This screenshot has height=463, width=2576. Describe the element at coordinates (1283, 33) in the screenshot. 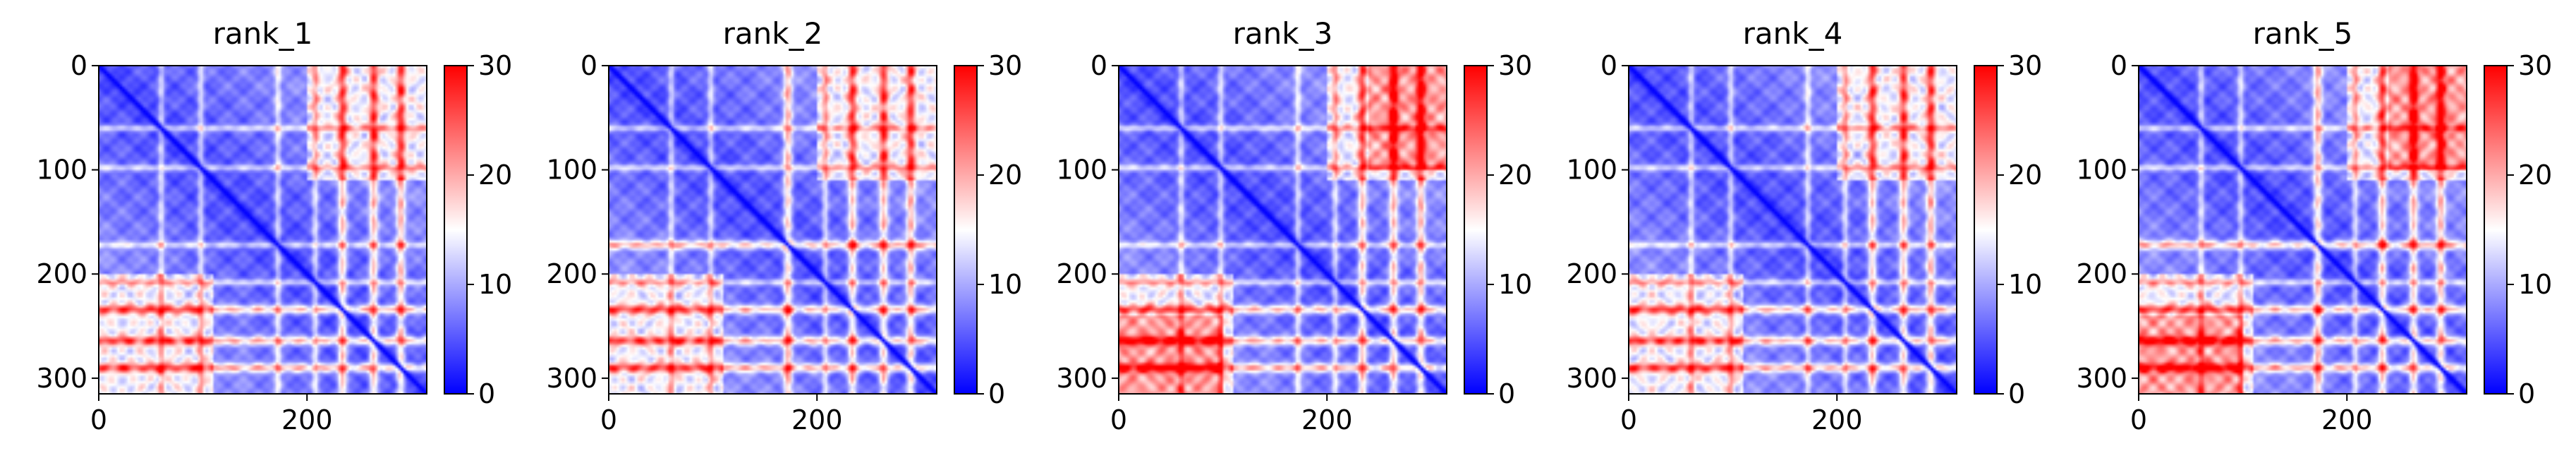

I see `chart-title: rank_3` at that location.